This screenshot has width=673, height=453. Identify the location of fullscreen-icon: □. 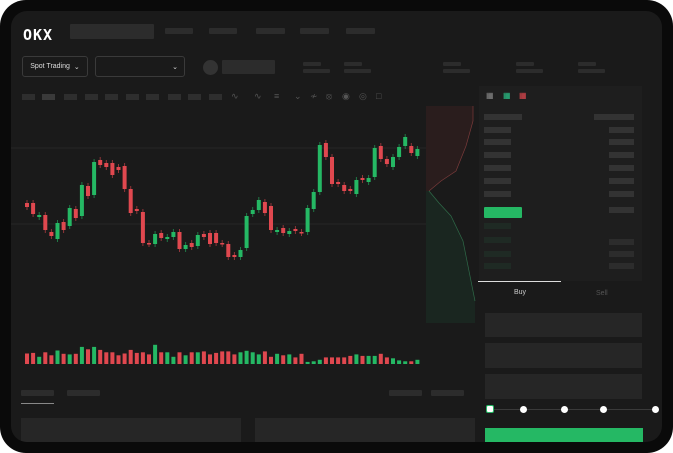
(379, 96).